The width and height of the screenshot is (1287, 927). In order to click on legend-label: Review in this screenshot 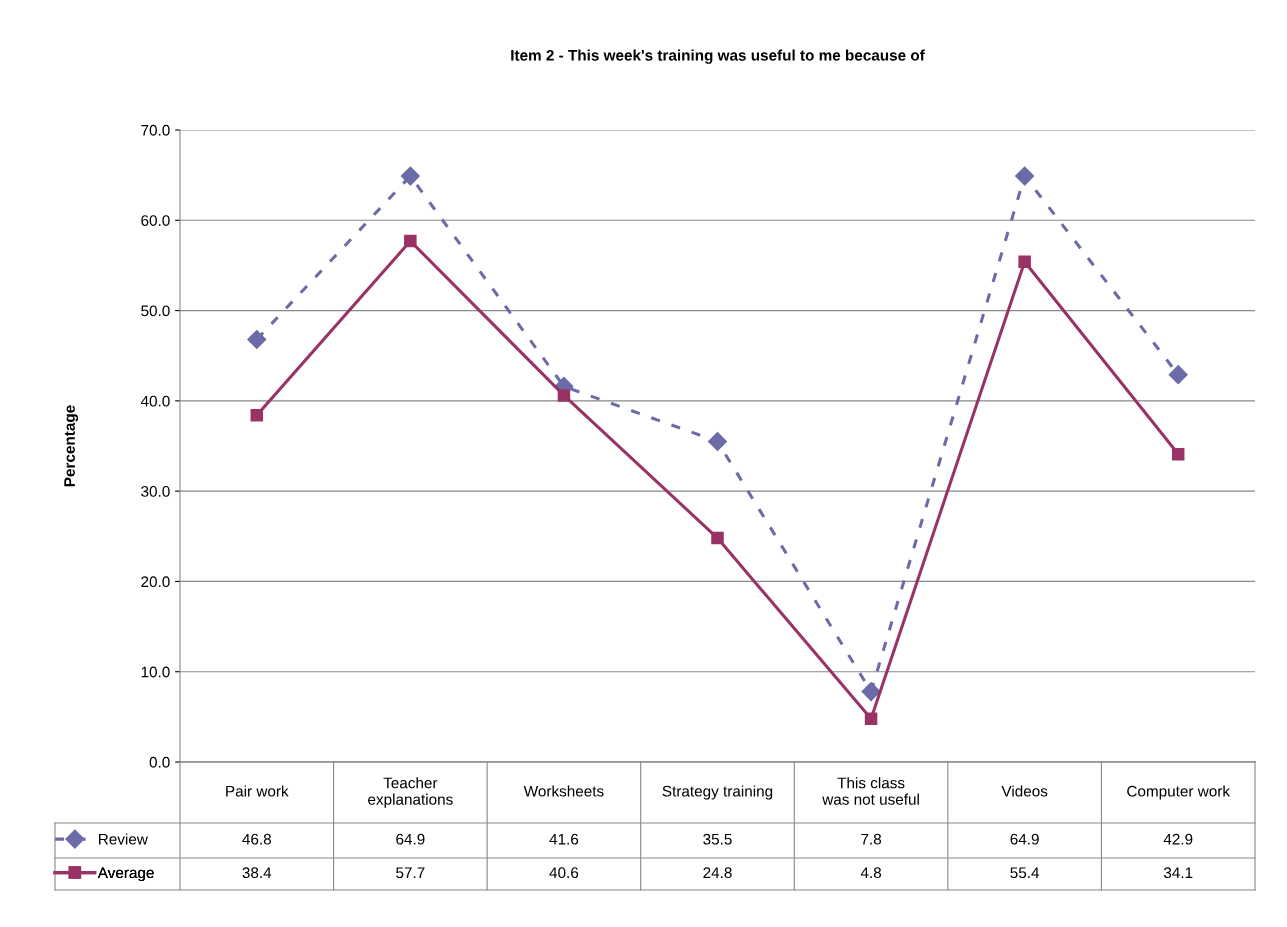, I will do `click(123, 839)`.